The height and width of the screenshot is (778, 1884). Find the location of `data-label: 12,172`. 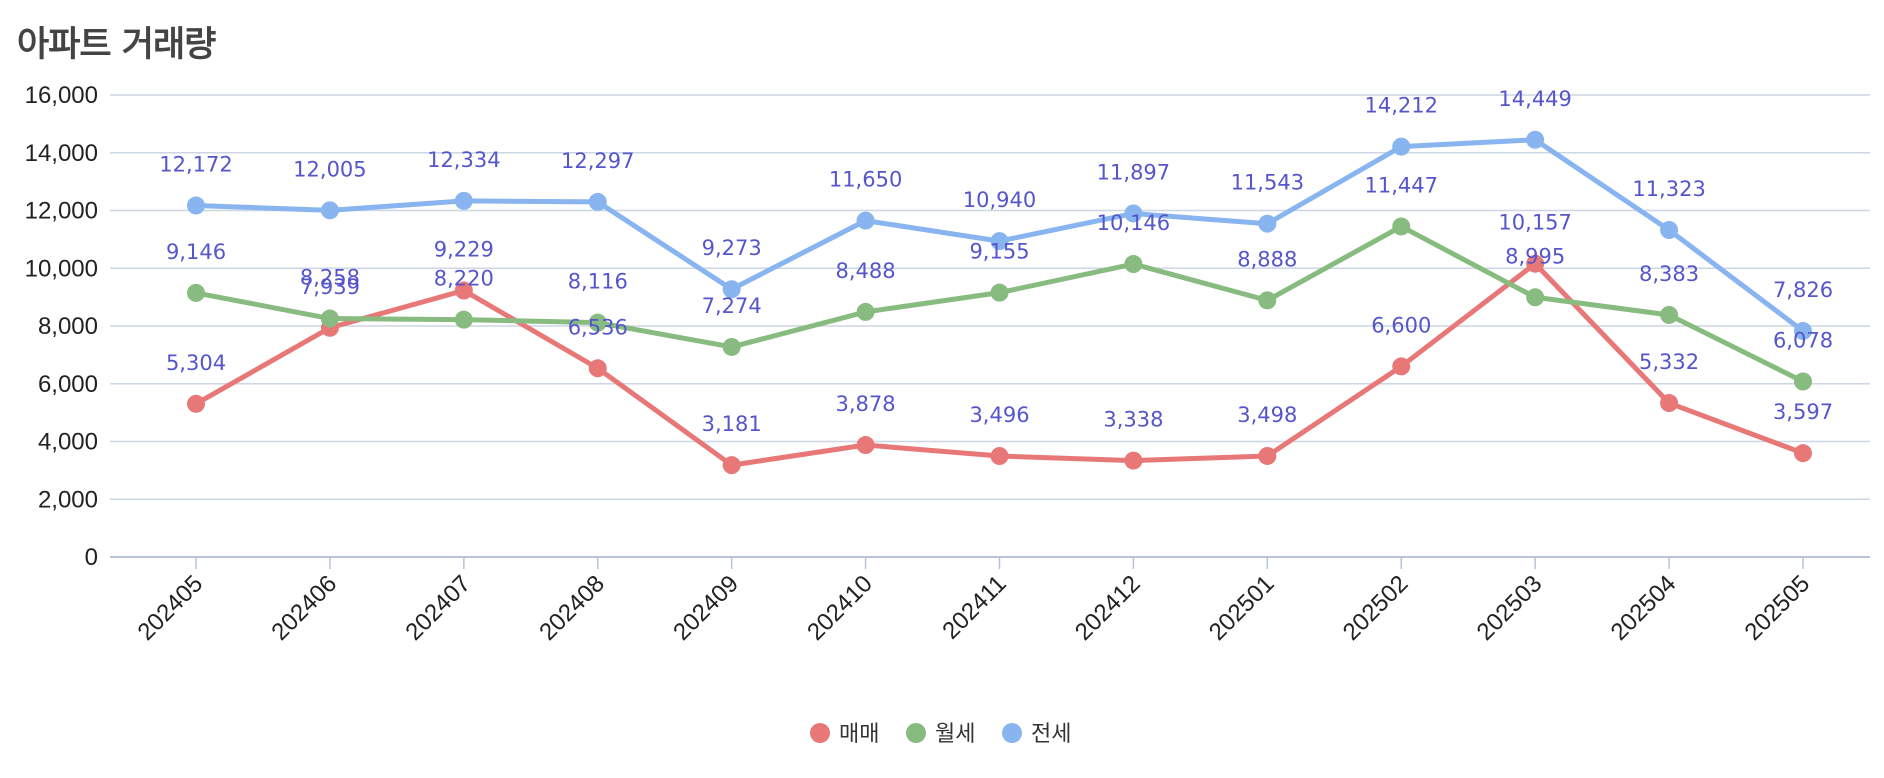

data-label: 12,172 is located at coordinates (195, 165).